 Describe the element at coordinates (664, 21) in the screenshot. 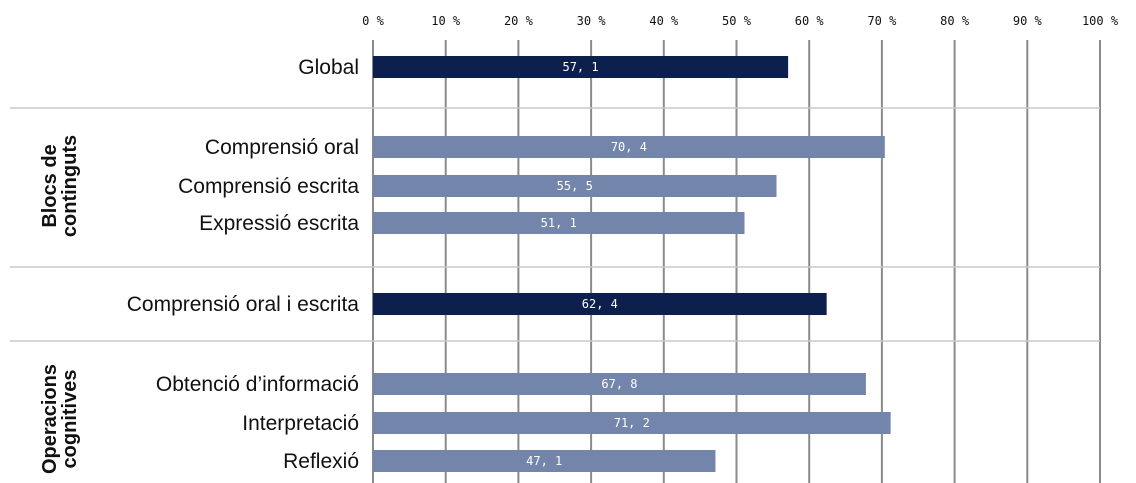

I see `x-tick-label: 40 %` at that location.